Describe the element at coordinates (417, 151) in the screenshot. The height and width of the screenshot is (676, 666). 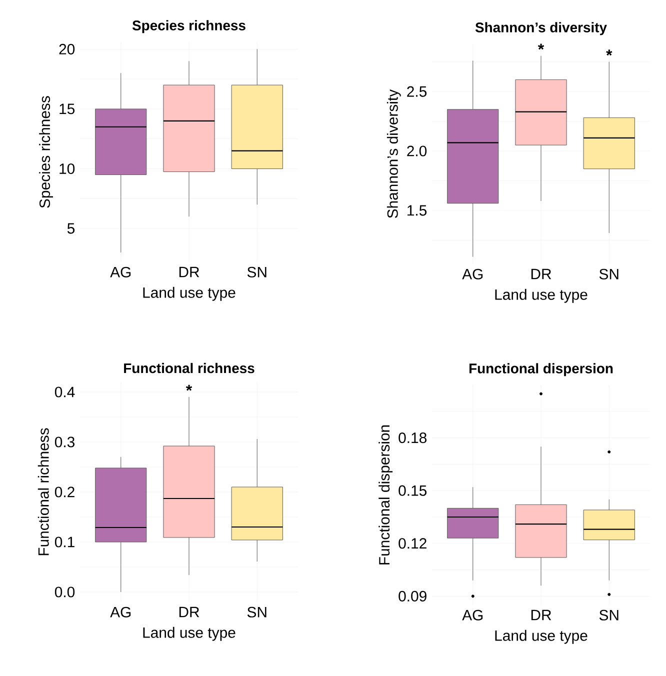
I see `y-tick-label: 2.0` at that location.